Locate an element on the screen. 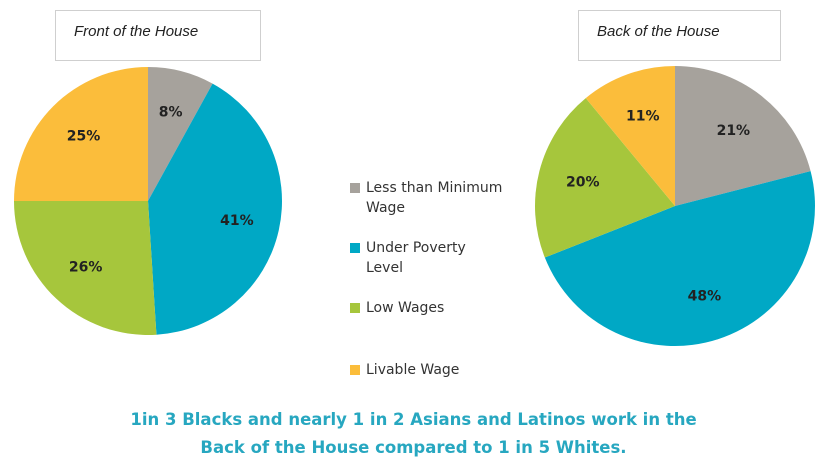 The image size is (827, 464). data-label: 20% is located at coordinates (583, 182).